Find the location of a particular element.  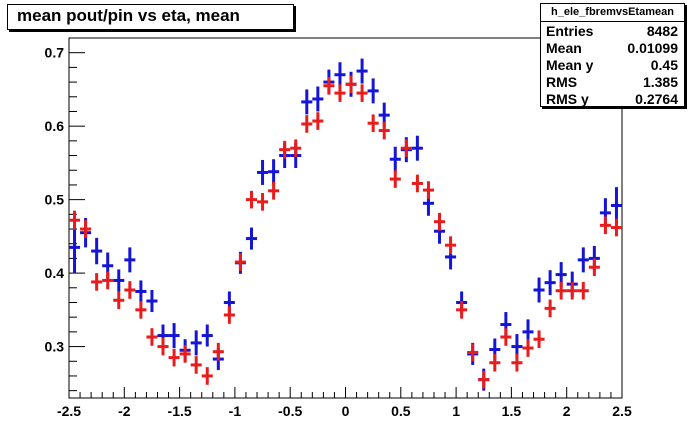

y-tick-label: 0.3 is located at coordinates (55, 347).